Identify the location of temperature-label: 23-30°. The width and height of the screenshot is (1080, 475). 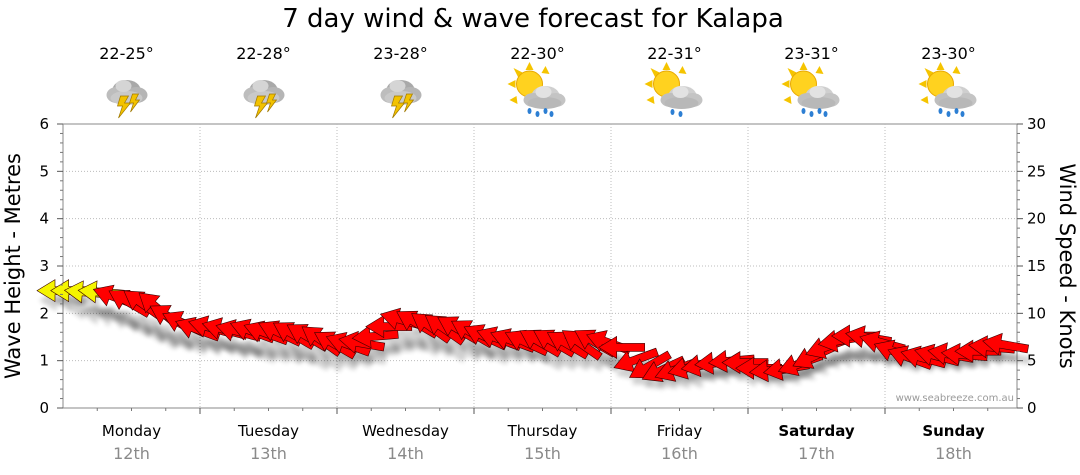
(948, 53).